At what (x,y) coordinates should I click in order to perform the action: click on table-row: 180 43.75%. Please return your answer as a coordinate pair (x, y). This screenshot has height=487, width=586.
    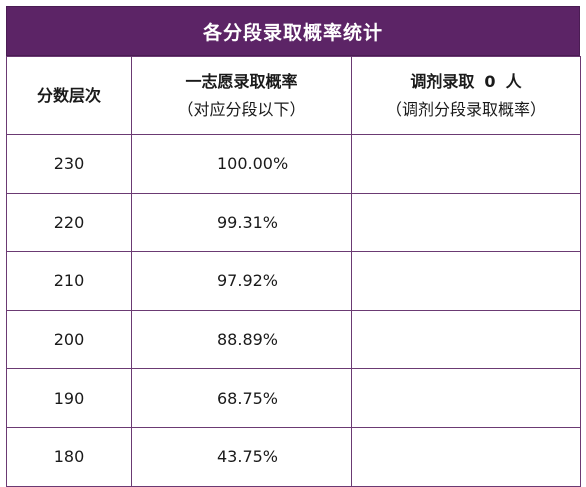
    Looking at the image, I should click on (293, 456).